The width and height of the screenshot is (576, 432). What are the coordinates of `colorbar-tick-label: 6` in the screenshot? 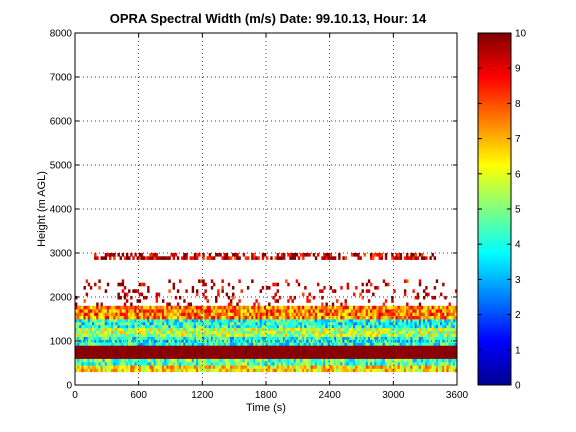 It's located at (518, 174).